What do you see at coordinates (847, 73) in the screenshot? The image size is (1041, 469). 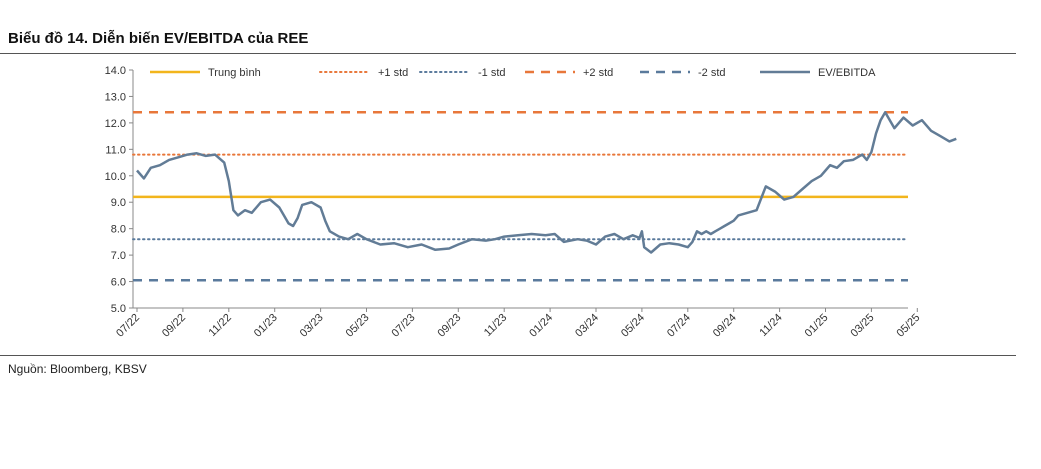 I see `legend-label: EV/EBITDA` at bounding box center [847, 73].